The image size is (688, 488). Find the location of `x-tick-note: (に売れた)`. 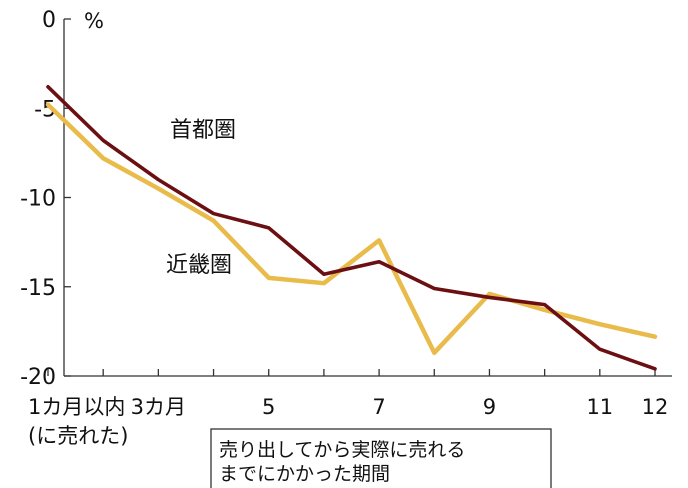

x-tick-note: (に売れた) is located at coordinates (78, 436).